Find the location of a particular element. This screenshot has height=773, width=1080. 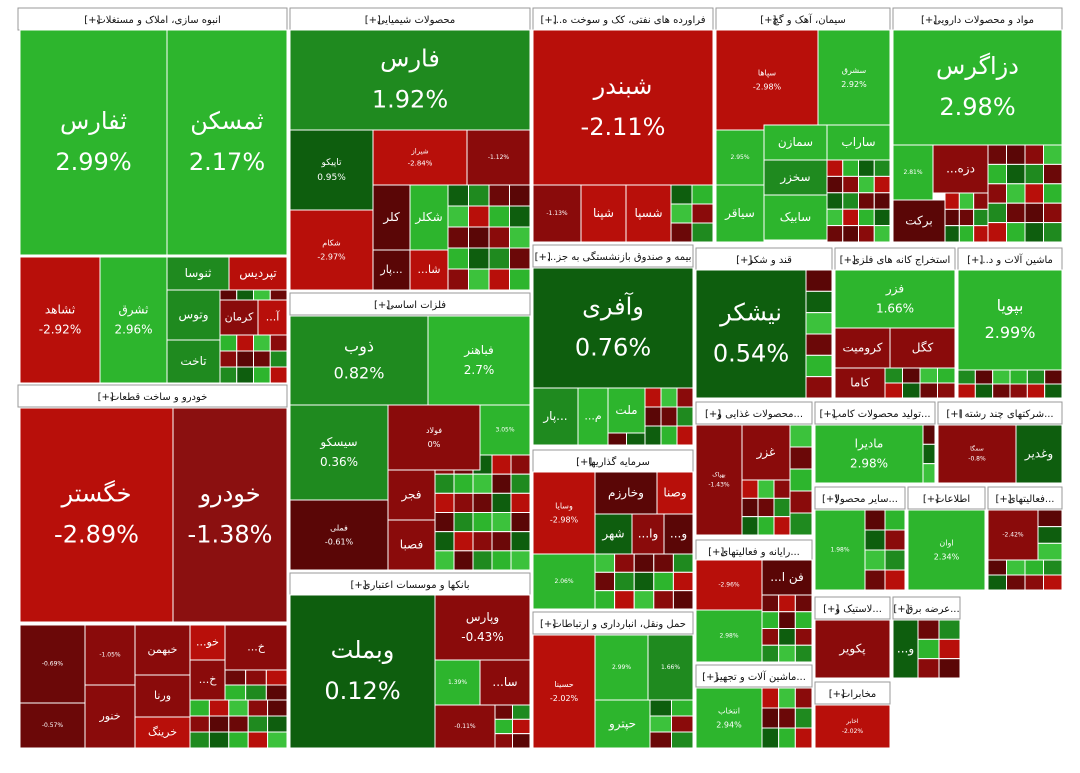

stock-change: -0.57% is located at coordinates (53, 725).